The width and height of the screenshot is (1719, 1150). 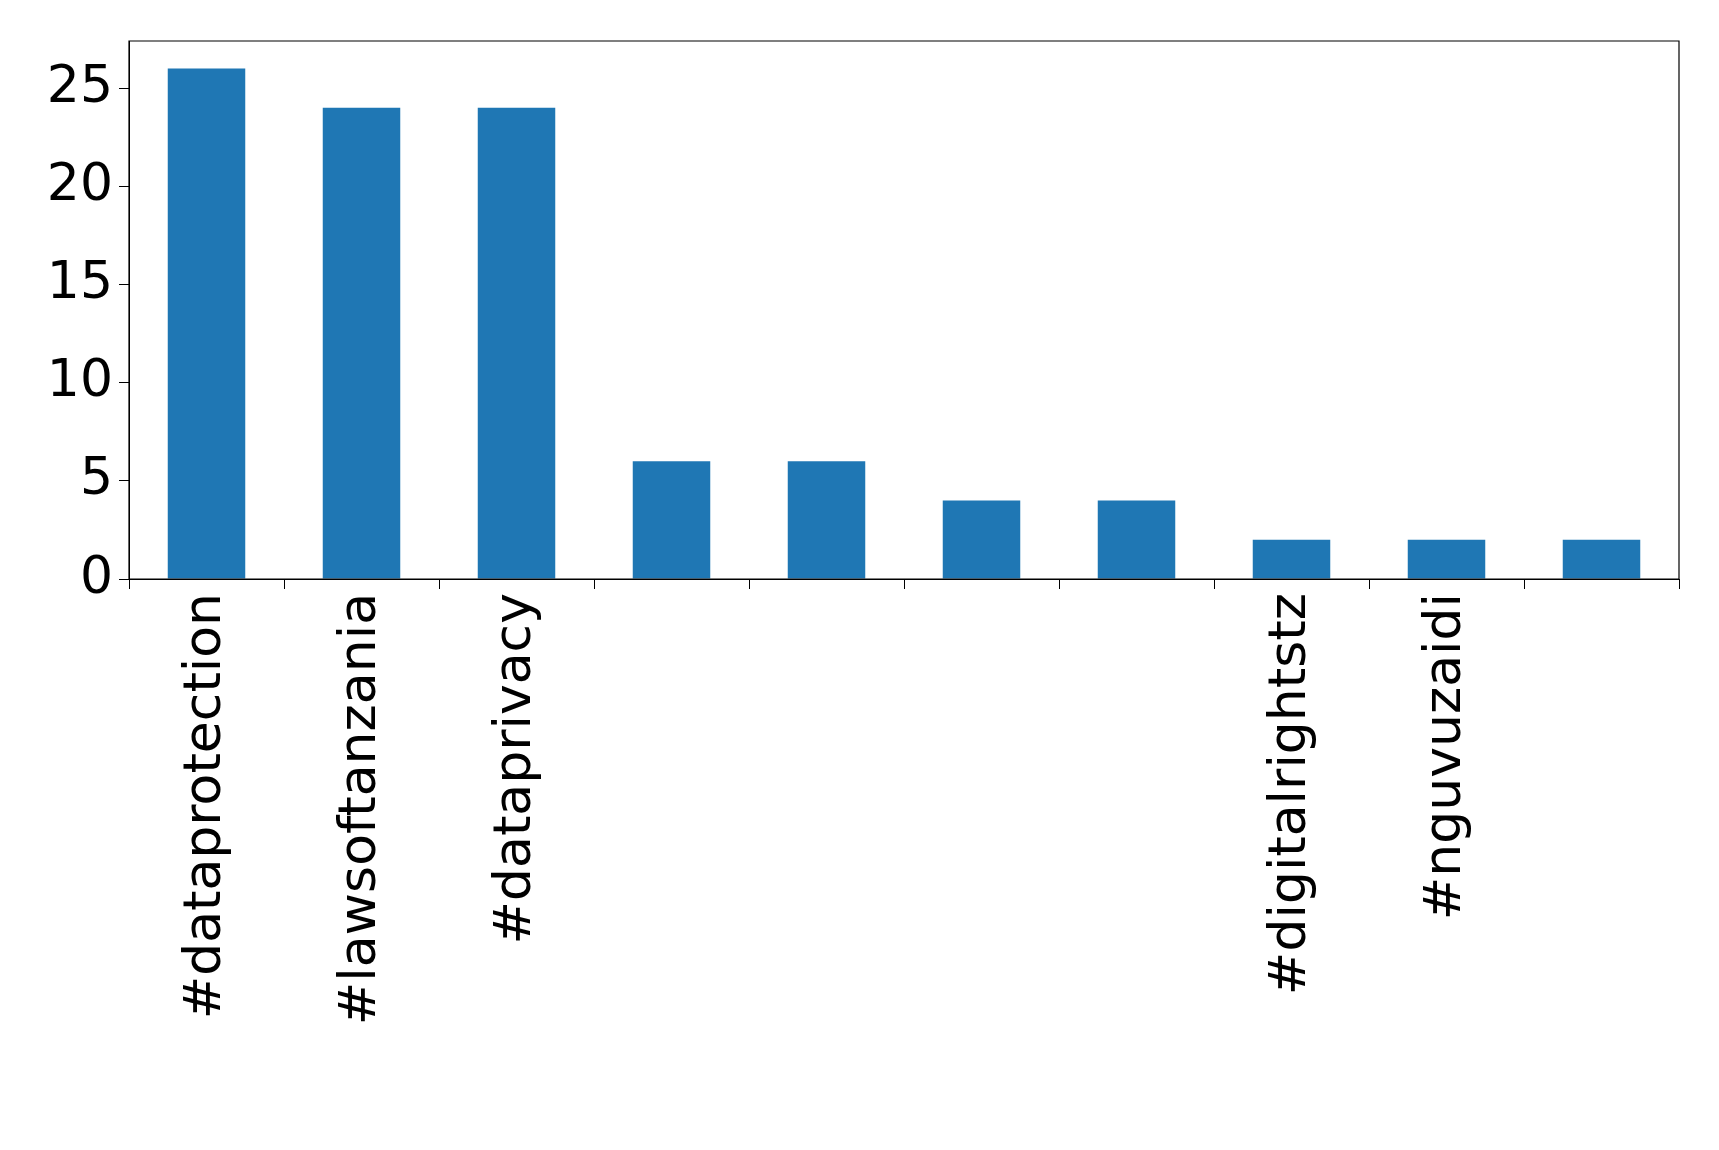 I want to click on y-tick-label: 0, so click(x=96, y=574).